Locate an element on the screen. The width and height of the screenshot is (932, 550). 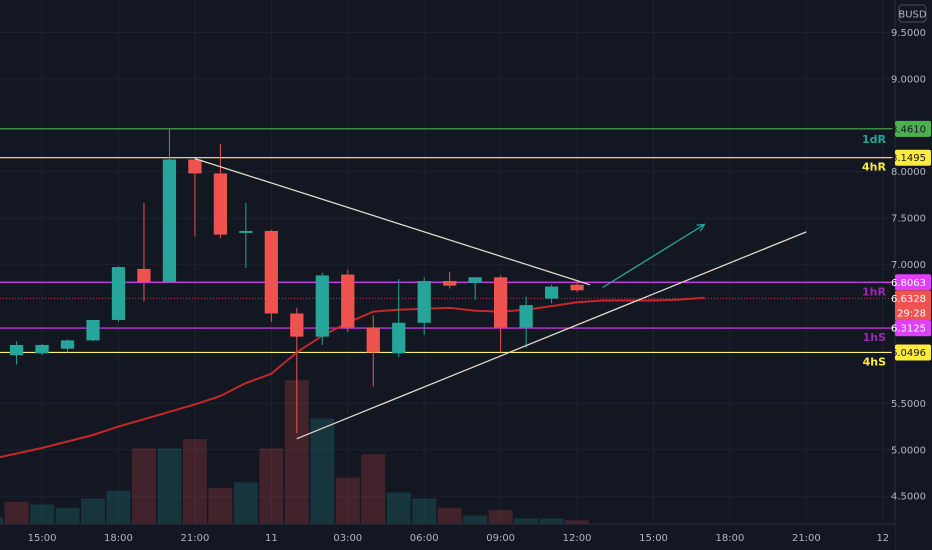
price-tick-label: 9.5000 is located at coordinates (908, 33).